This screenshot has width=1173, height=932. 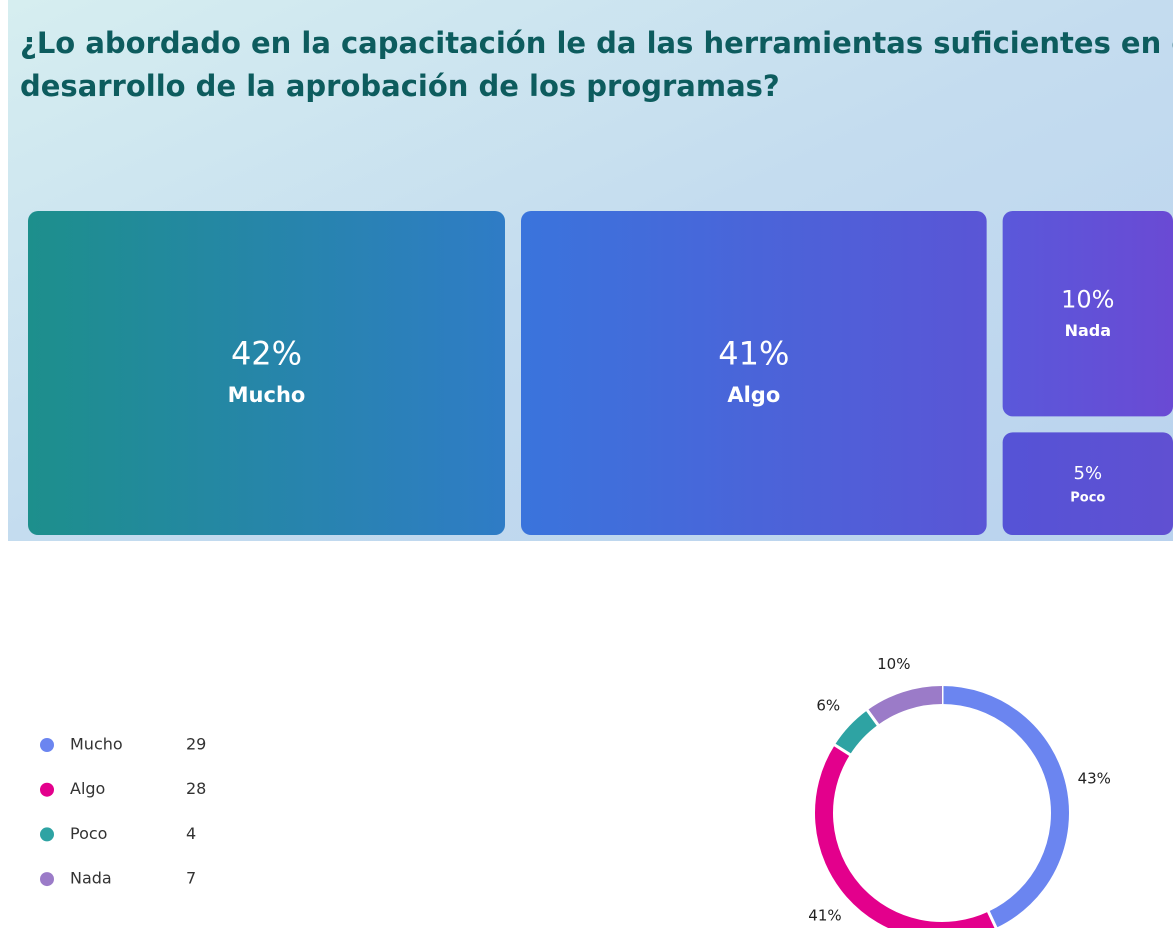 I want to click on tile-category-label: Poco, so click(x=1087, y=497).